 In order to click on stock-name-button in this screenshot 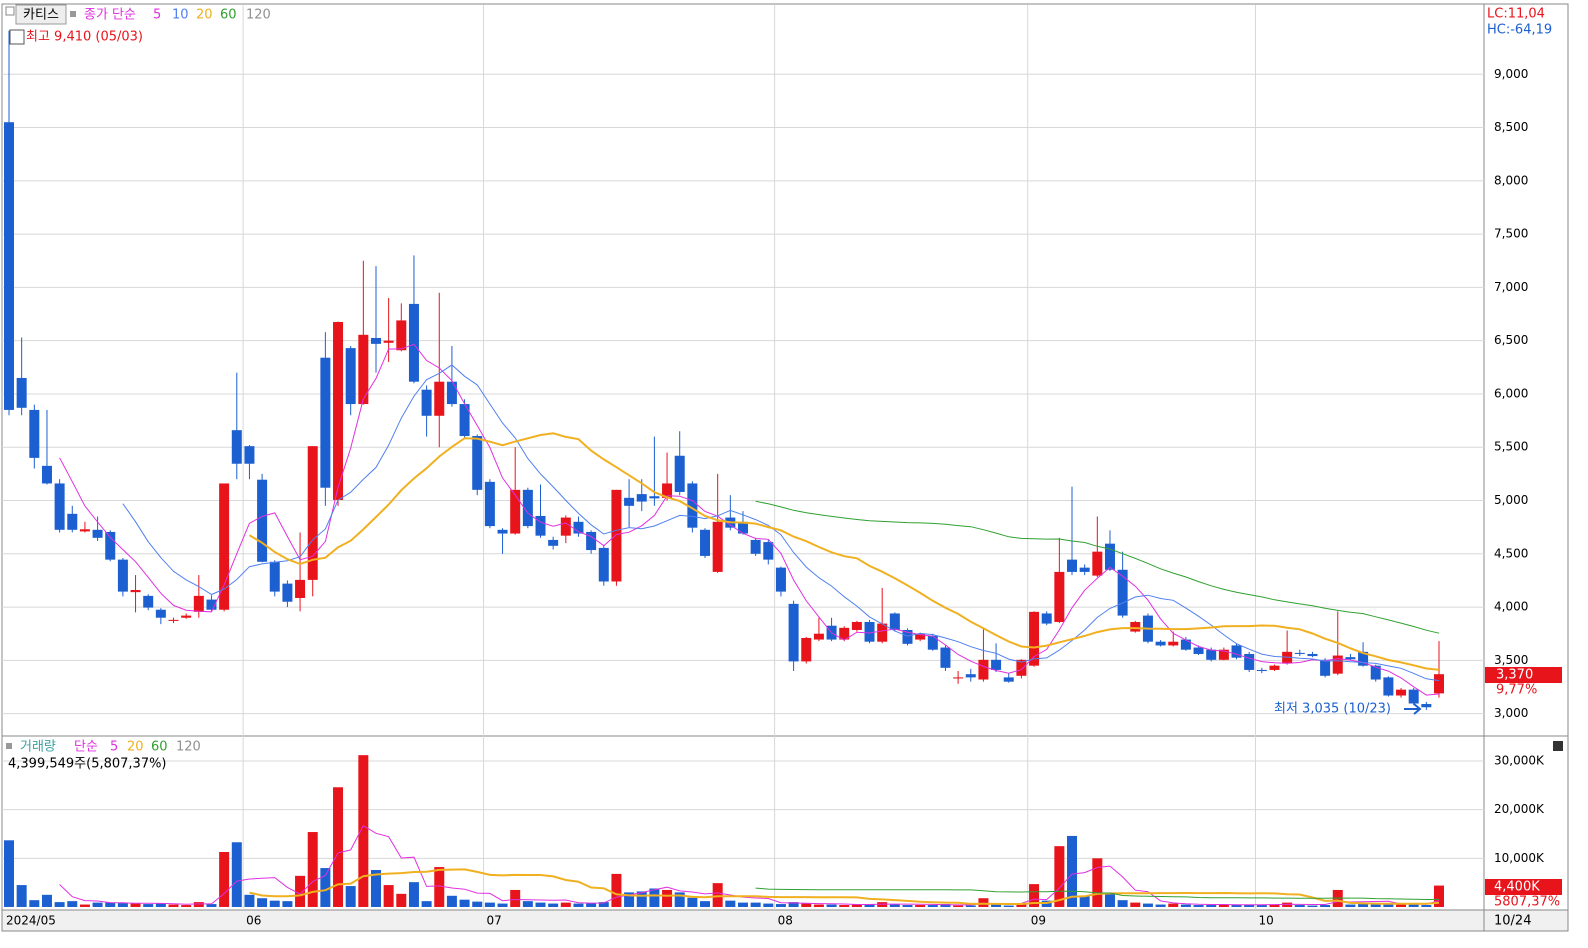, I will do `click(41, 14)`.